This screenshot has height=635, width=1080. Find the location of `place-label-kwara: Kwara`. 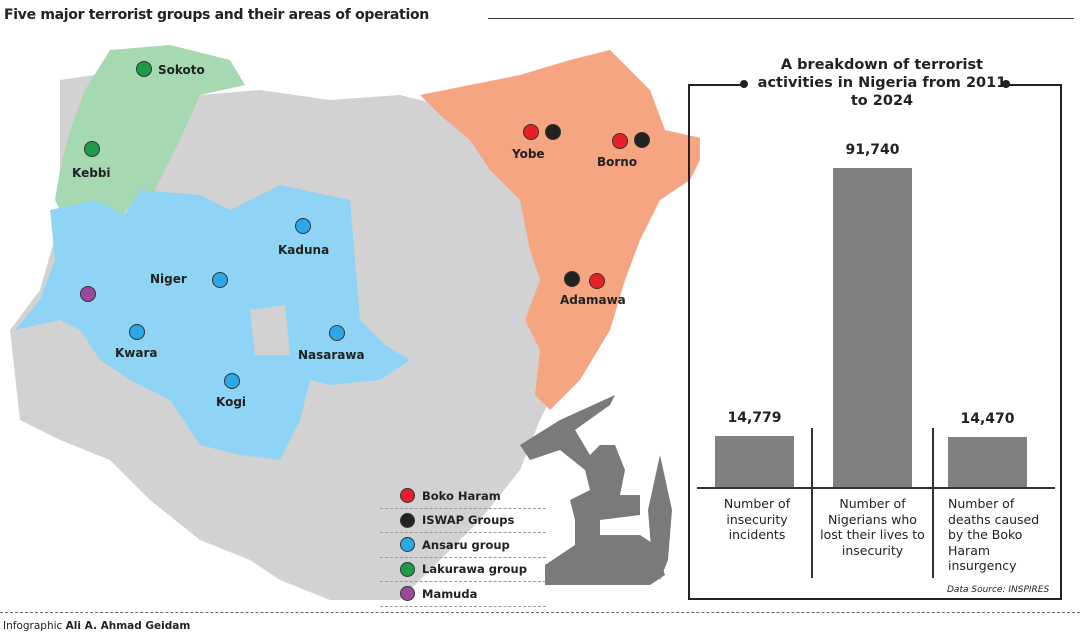

place-label-kwara: Kwara is located at coordinates (136, 353).